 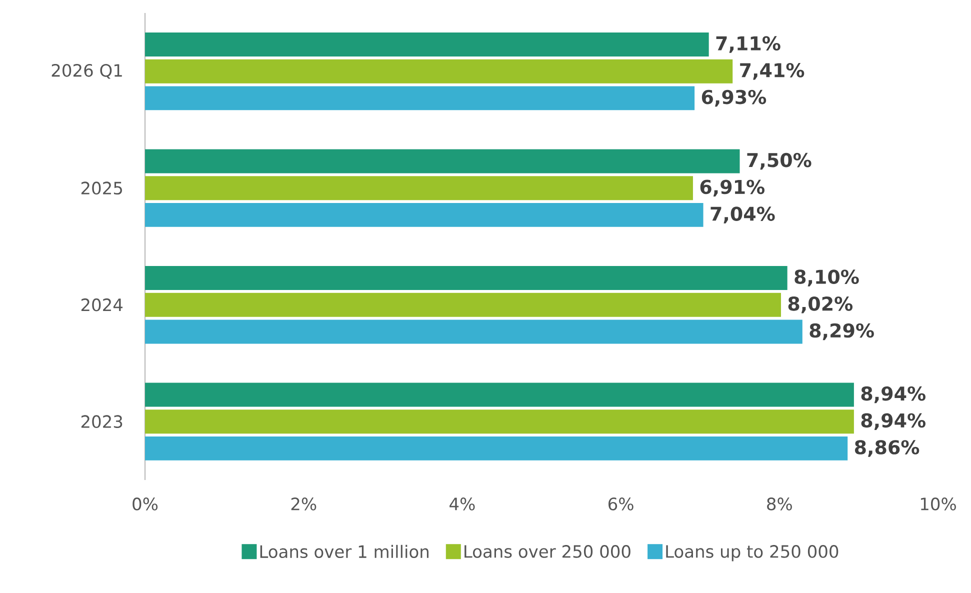 I want to click on legend-label: Loans over 250 000, so click(x=547, y=551).